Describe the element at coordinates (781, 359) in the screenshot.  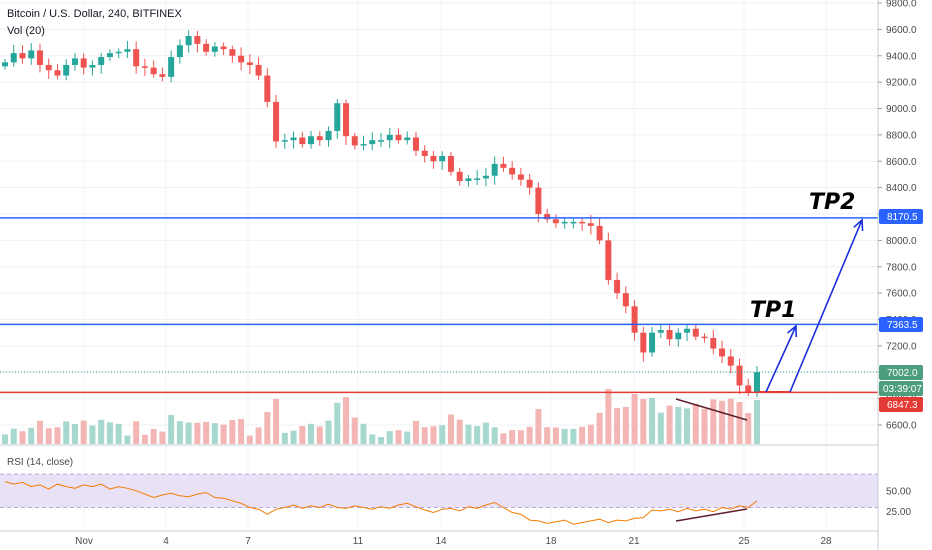
I see `tp1-arrow` at that location.